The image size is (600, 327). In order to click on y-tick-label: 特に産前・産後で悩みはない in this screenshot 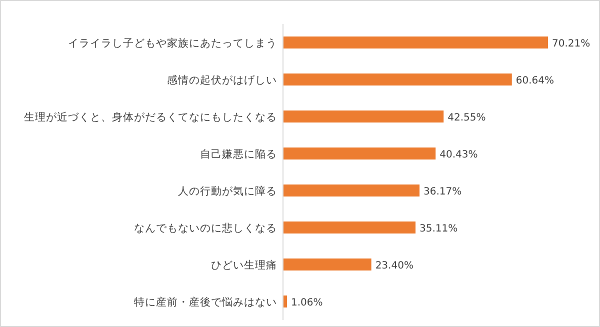, I will do `click(205, 302)`.